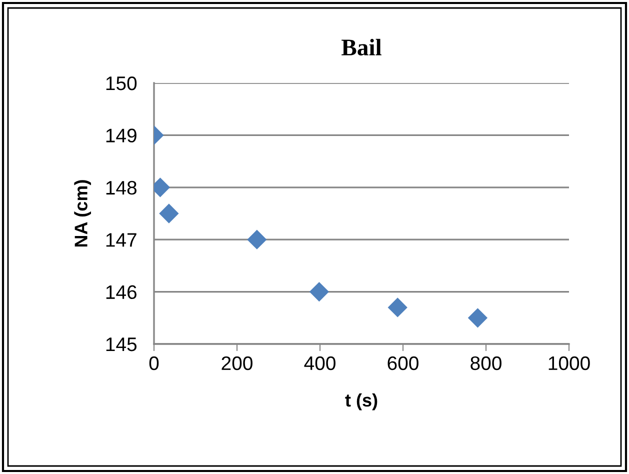 This screenshot has width=629, height=474. What do you see at coordinates (569, 363) in the screenshot?
I see `x-tick-label: 1000` at bounding box center [569, 363].